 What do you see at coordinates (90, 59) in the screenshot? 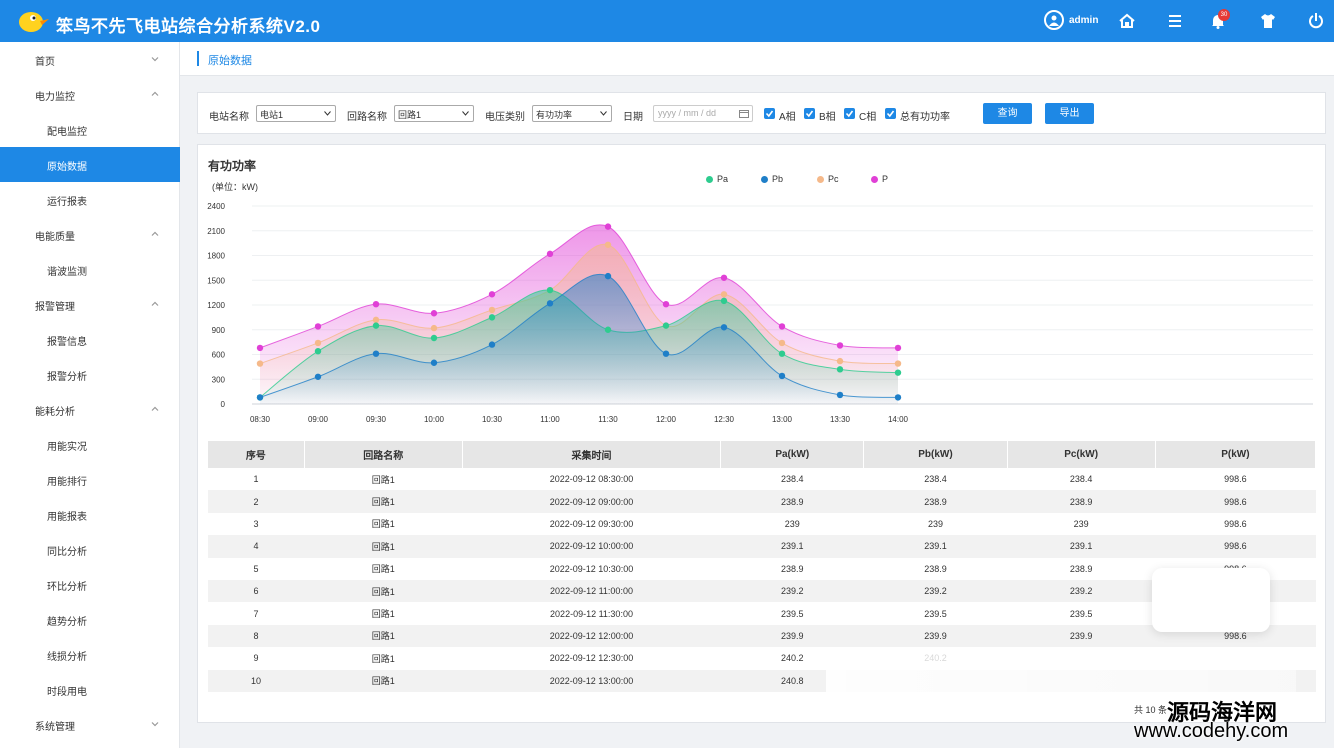
I see `sidebar-item-0: 首页` at bounding box center [90, 59].